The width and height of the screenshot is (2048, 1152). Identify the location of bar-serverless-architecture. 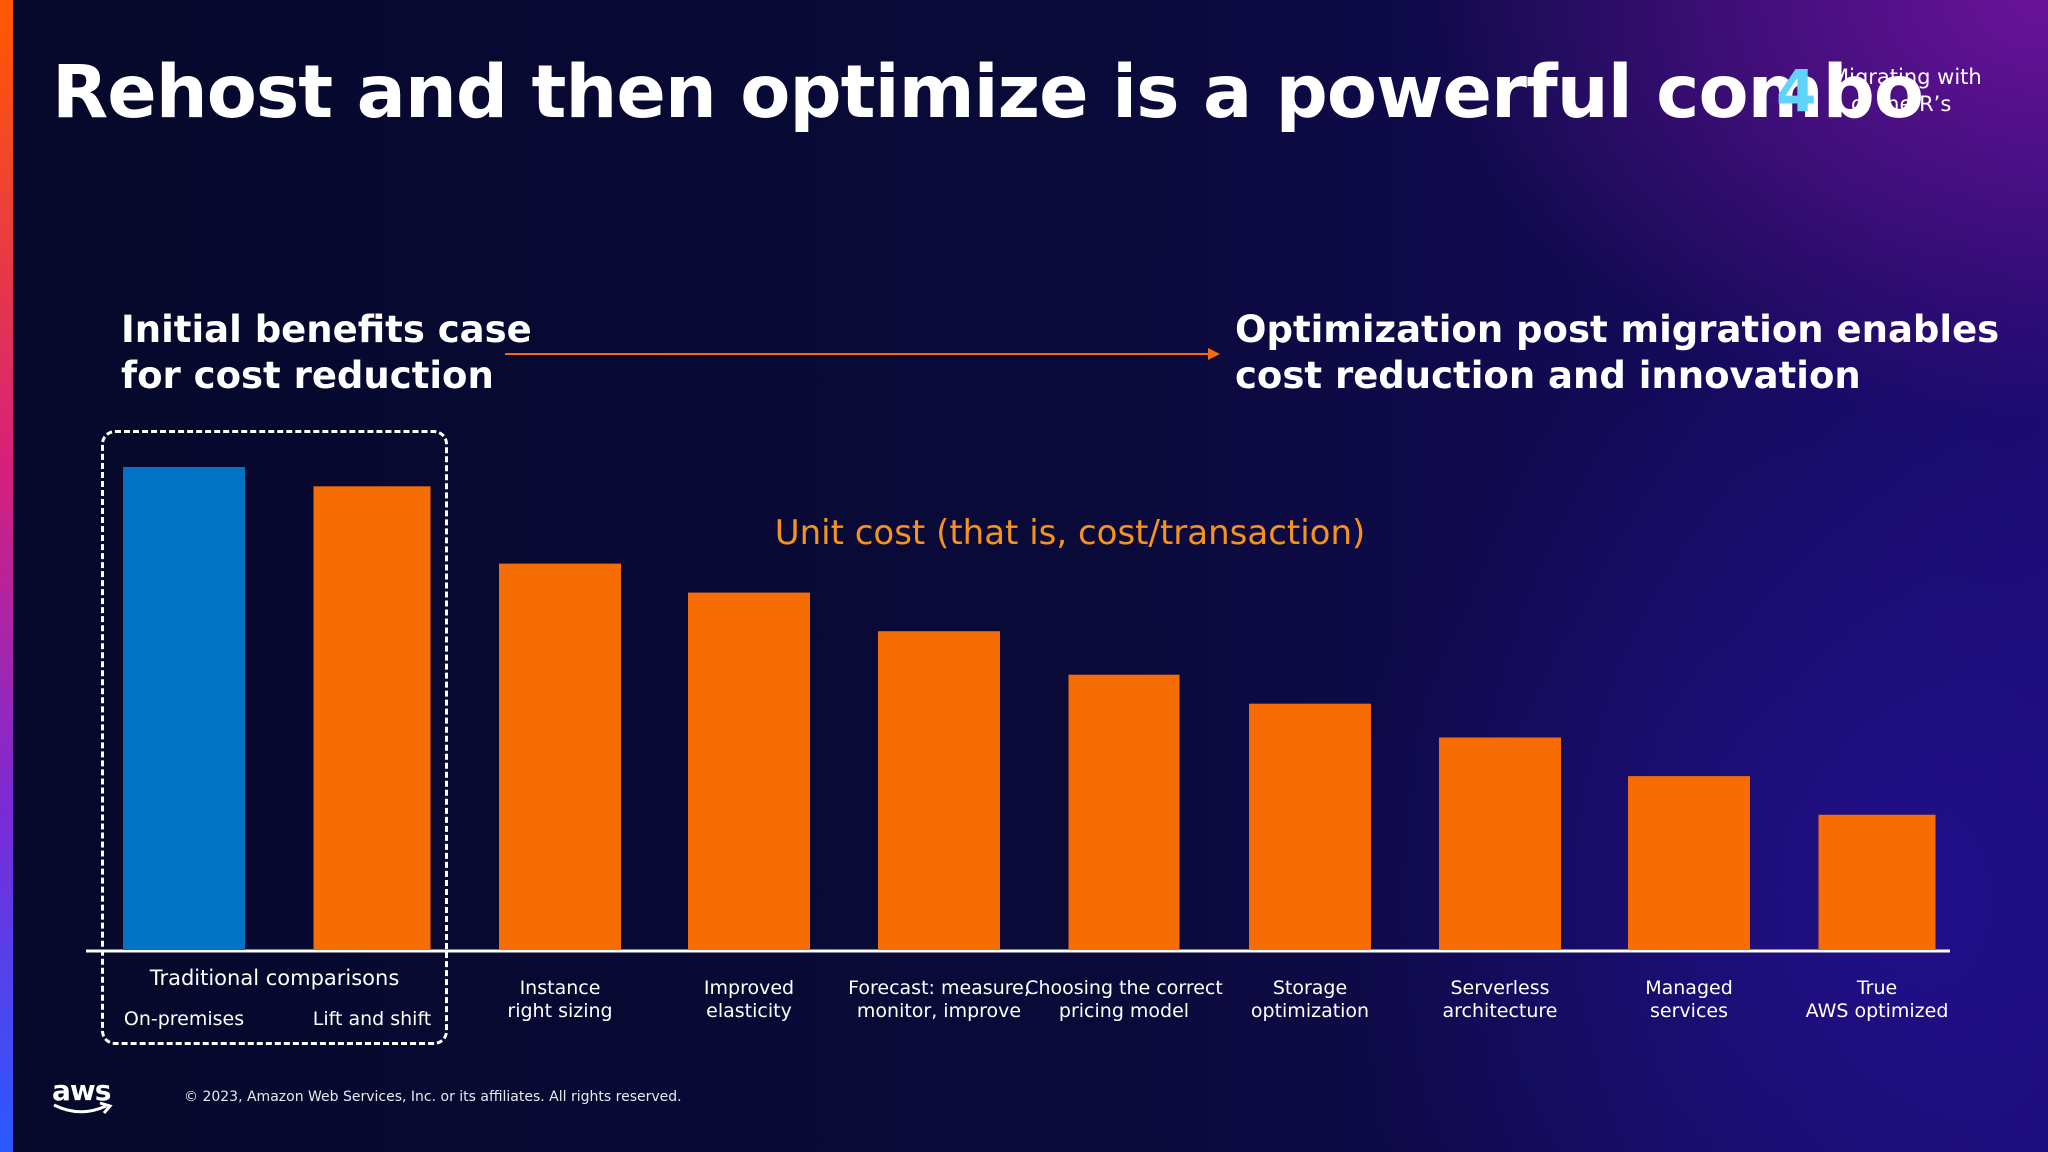
(1500, 843).